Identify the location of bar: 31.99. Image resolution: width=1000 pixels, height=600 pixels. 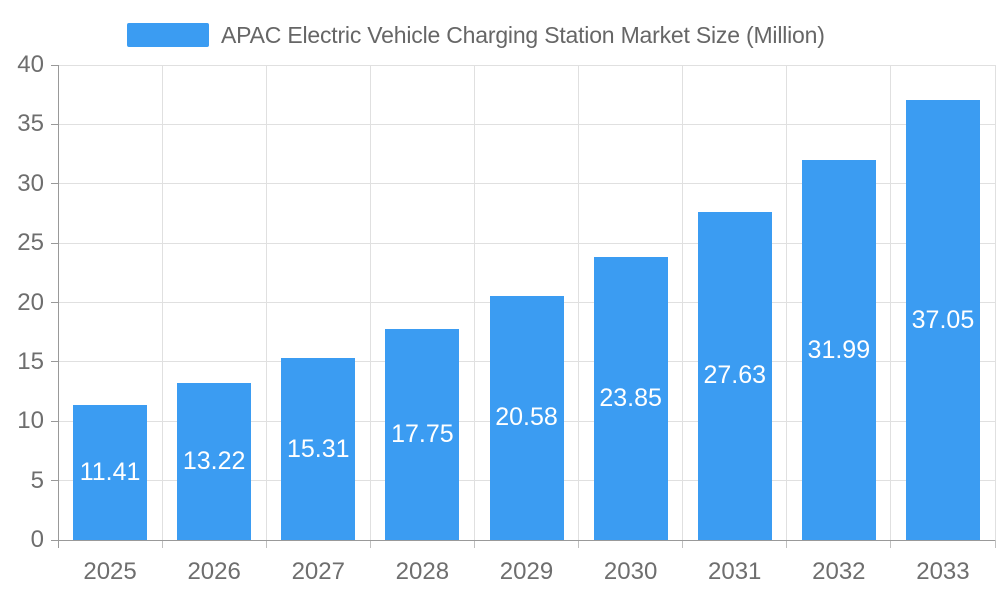
(838, 350).